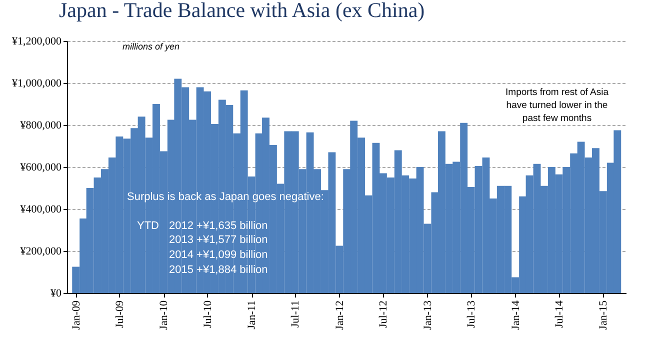  I want to click on annotation: 2013 +¥1,577 billion, so click(218, 240).